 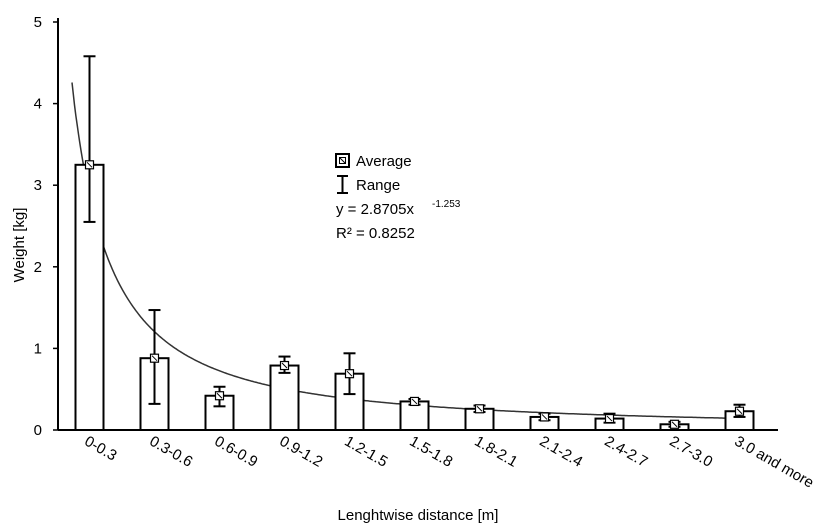 What do you see at coordinates (38, 267) in the screenshot?
I see `y-tick-label: 2` at bounding box center [38, 267].